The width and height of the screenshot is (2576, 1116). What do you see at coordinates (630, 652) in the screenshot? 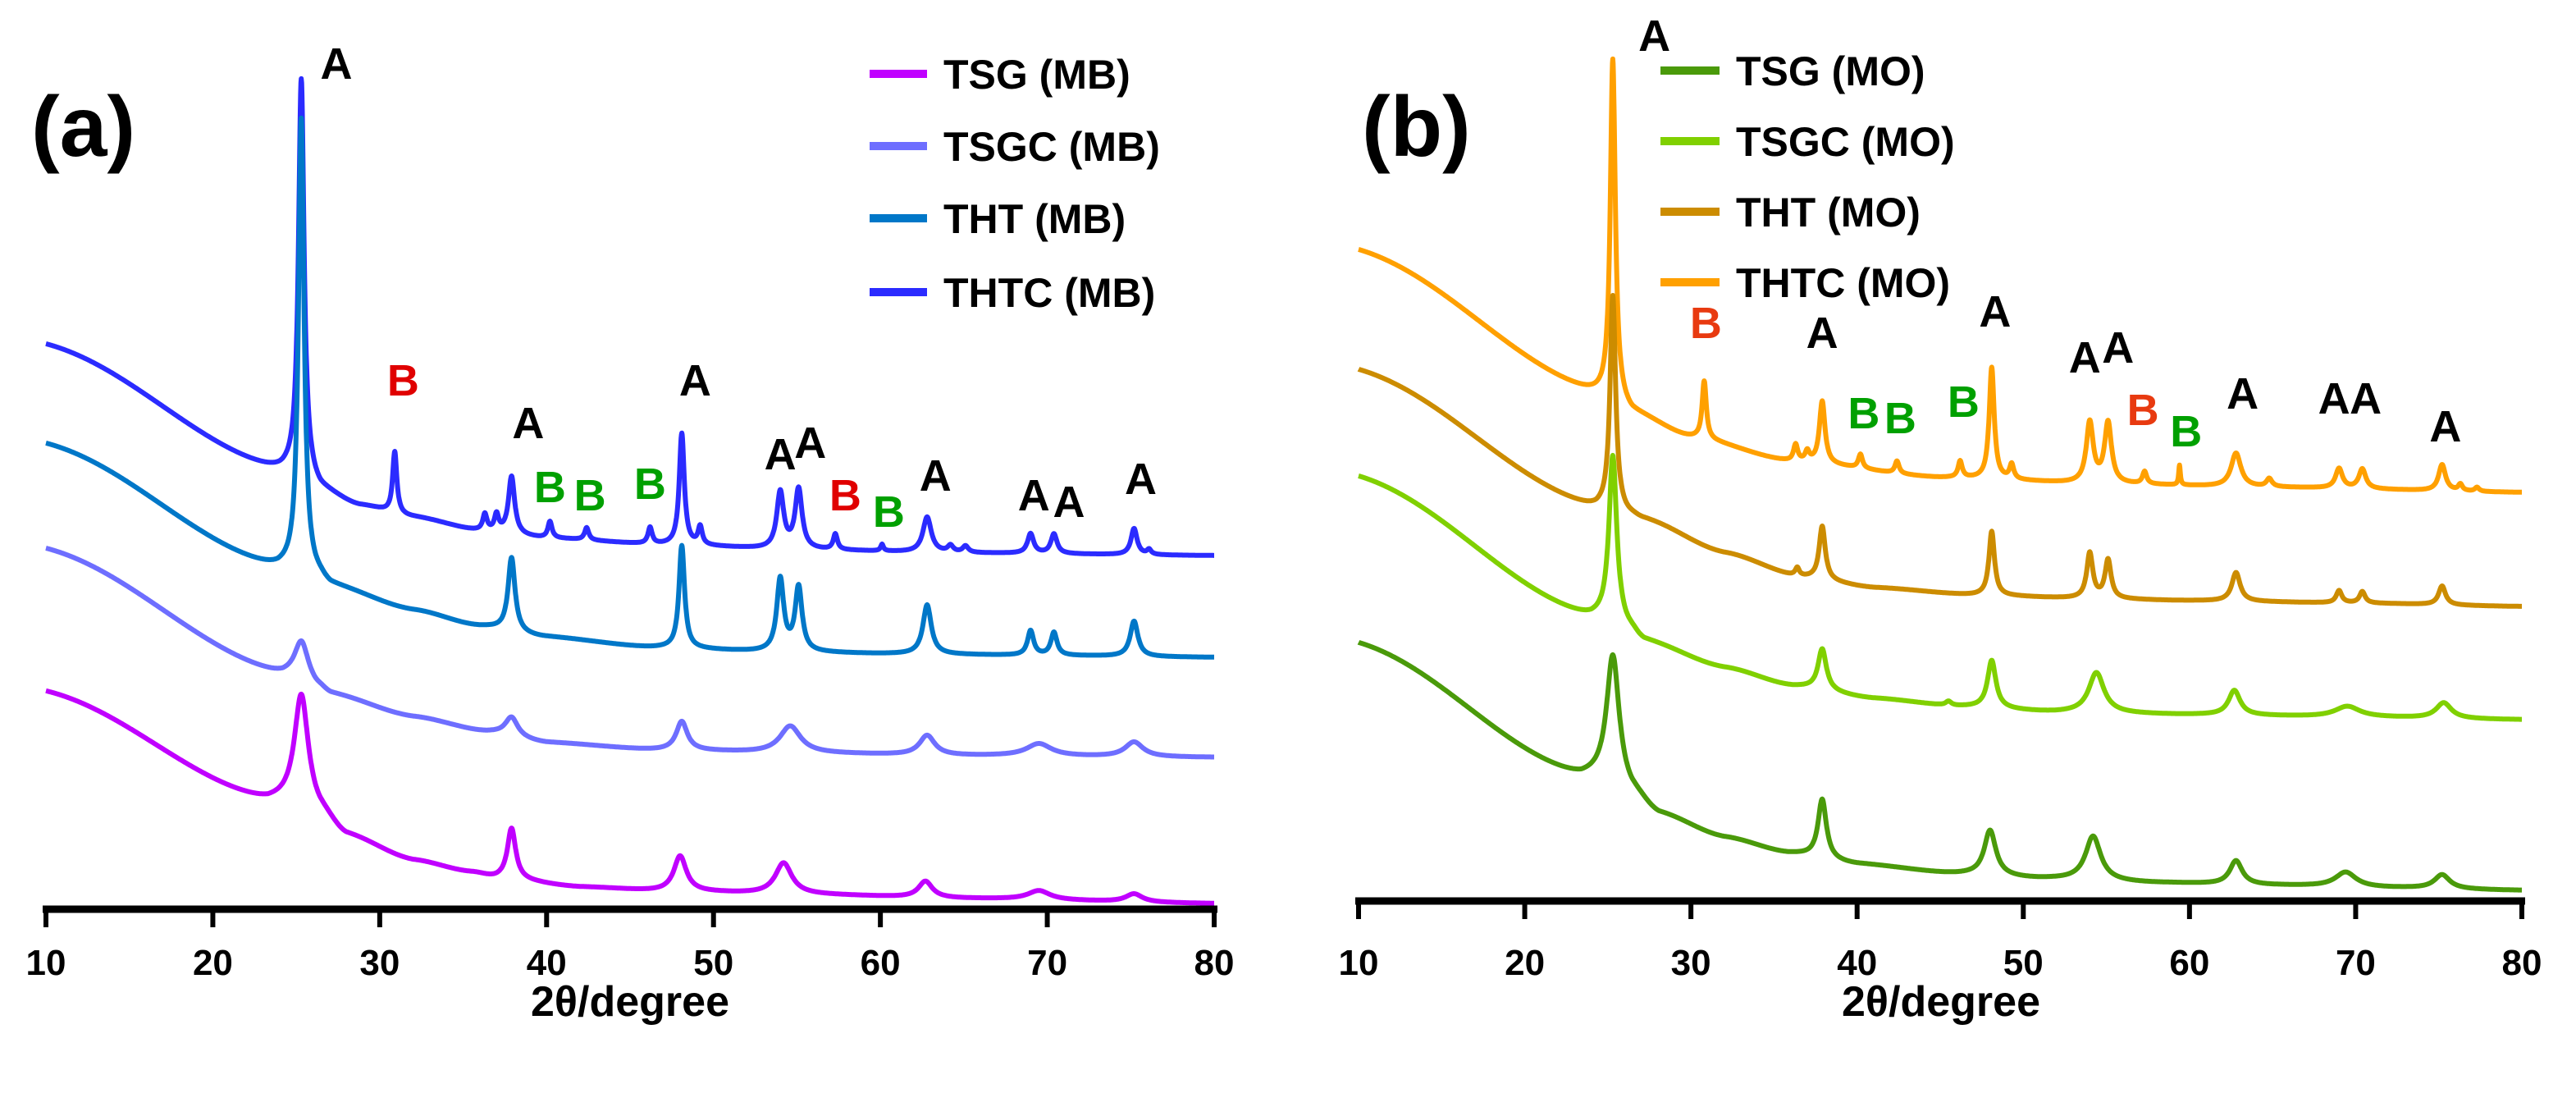
I see `series-line-tsgc-mb` at bounding box center [630, 652].